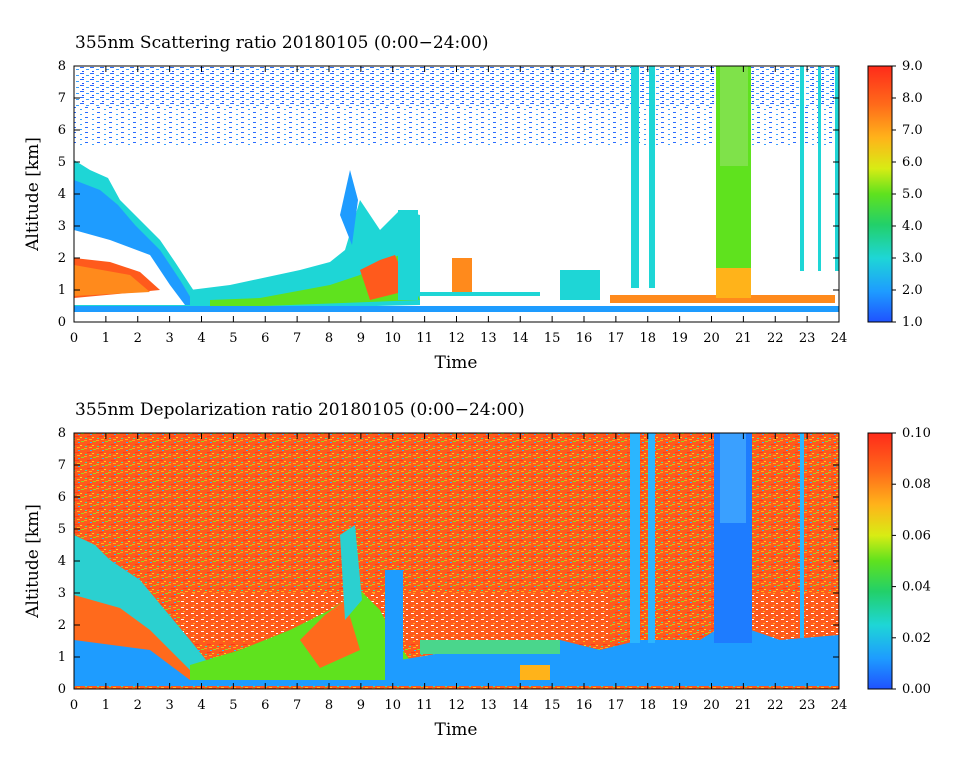  What do you see at coordinates (916, 535) in the screenshot?
I see `colorbar-tick-label: 0.06` at bounding box center [916, 535].